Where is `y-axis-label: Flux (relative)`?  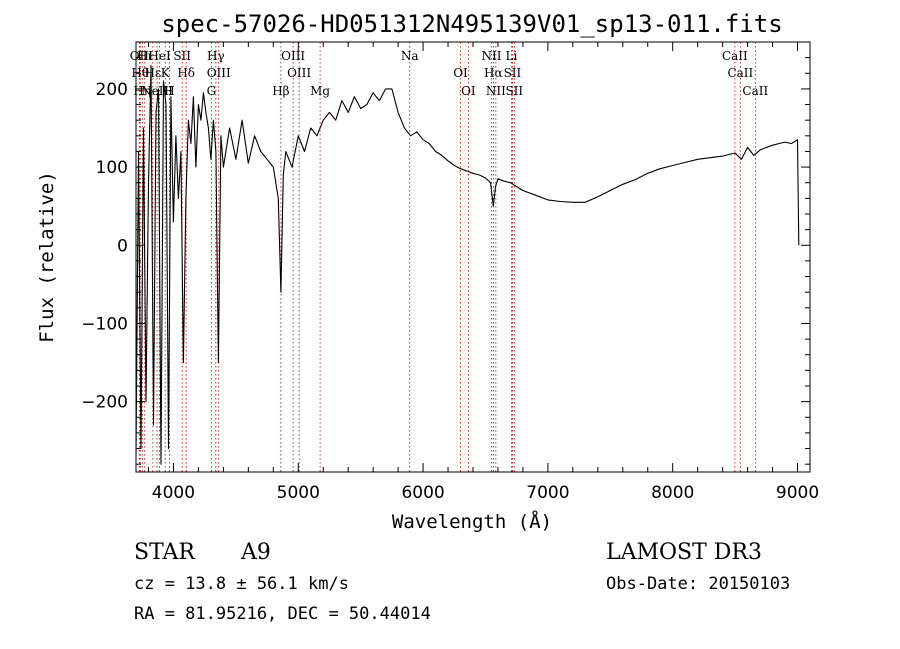
y-axis-label: Flux (relative) is located at coordinates (47, 257).